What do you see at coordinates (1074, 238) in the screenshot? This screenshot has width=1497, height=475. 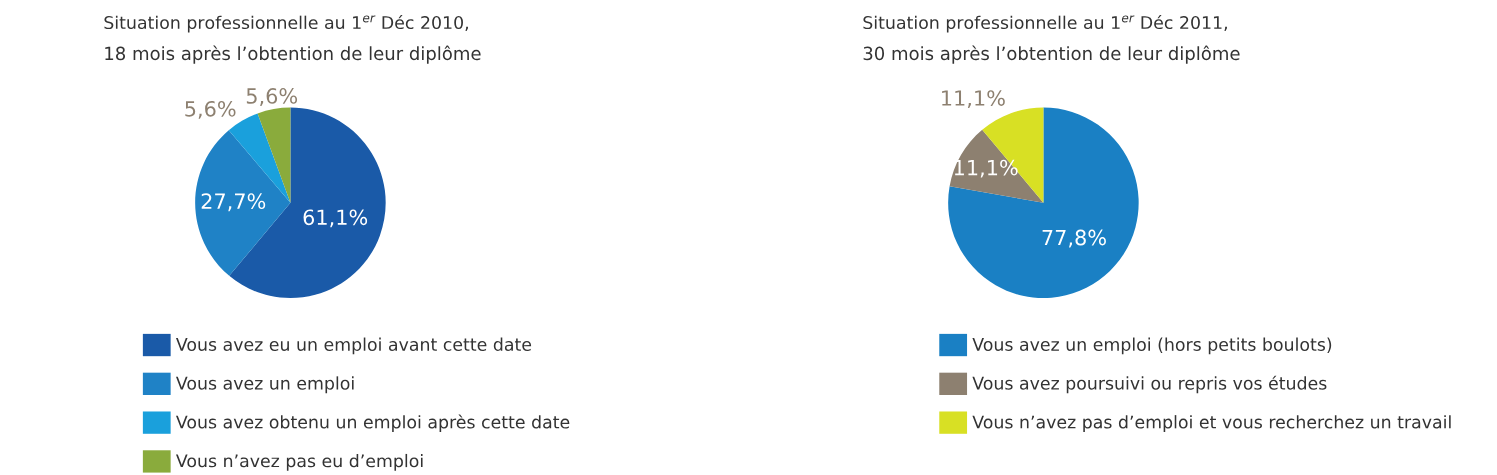 I see `data-label: 77,8%` at bounding box center [1074, 238].